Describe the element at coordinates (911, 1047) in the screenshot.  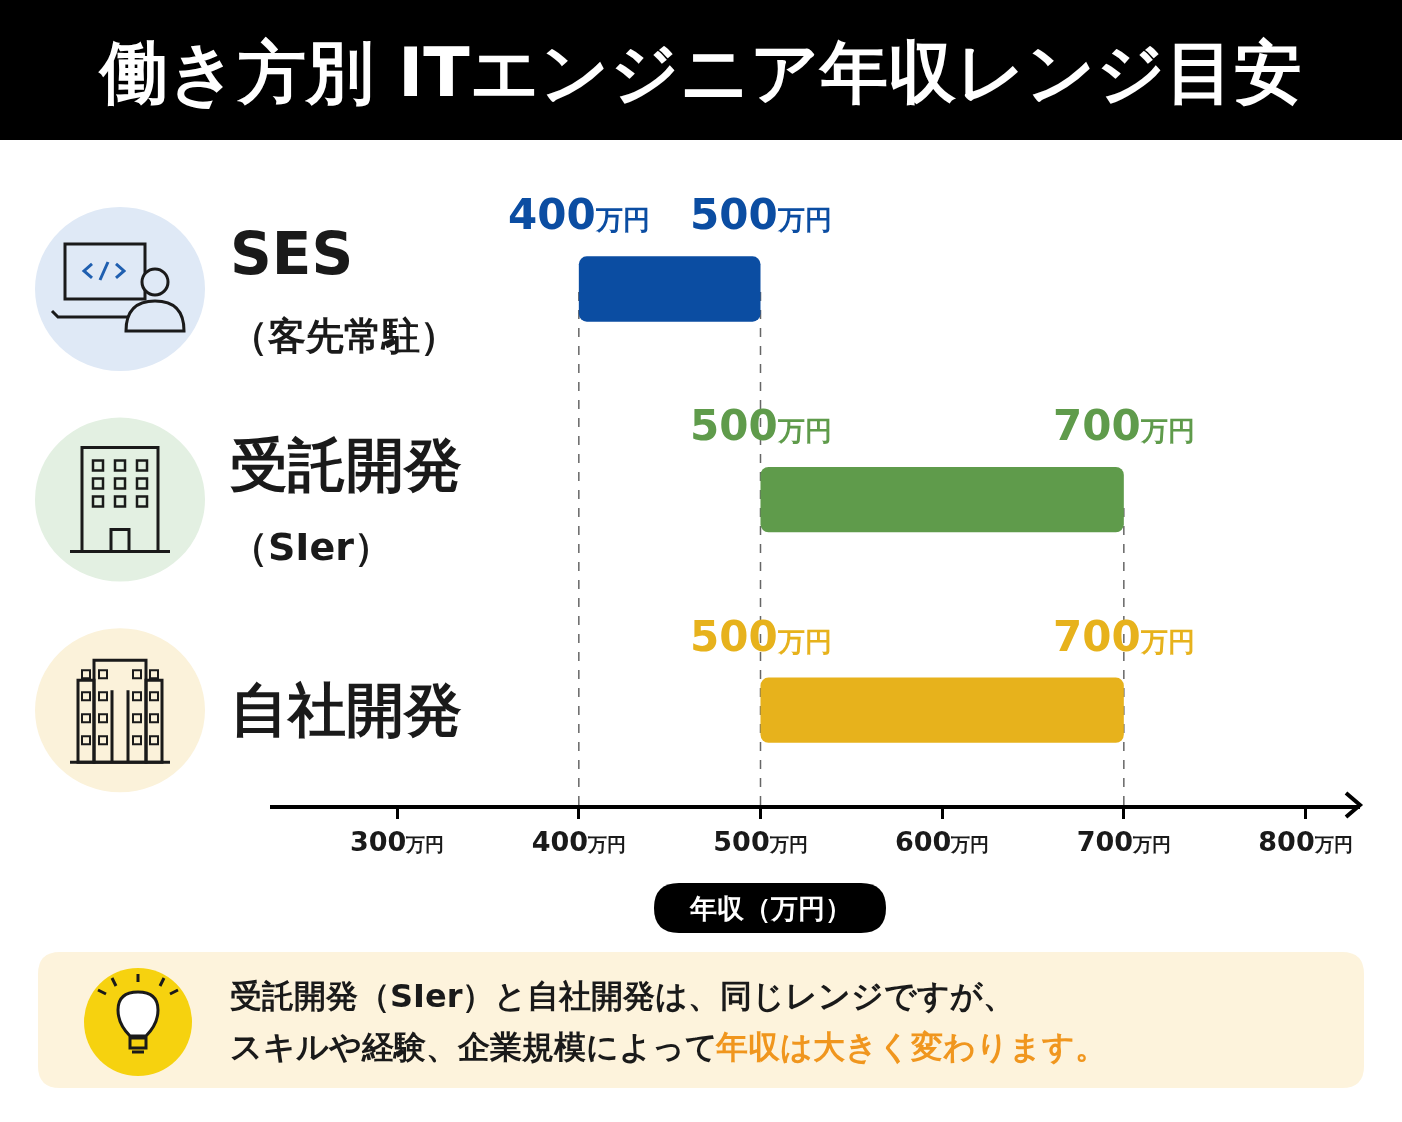
I see `text: 年収は大きく変わります。` at that location.